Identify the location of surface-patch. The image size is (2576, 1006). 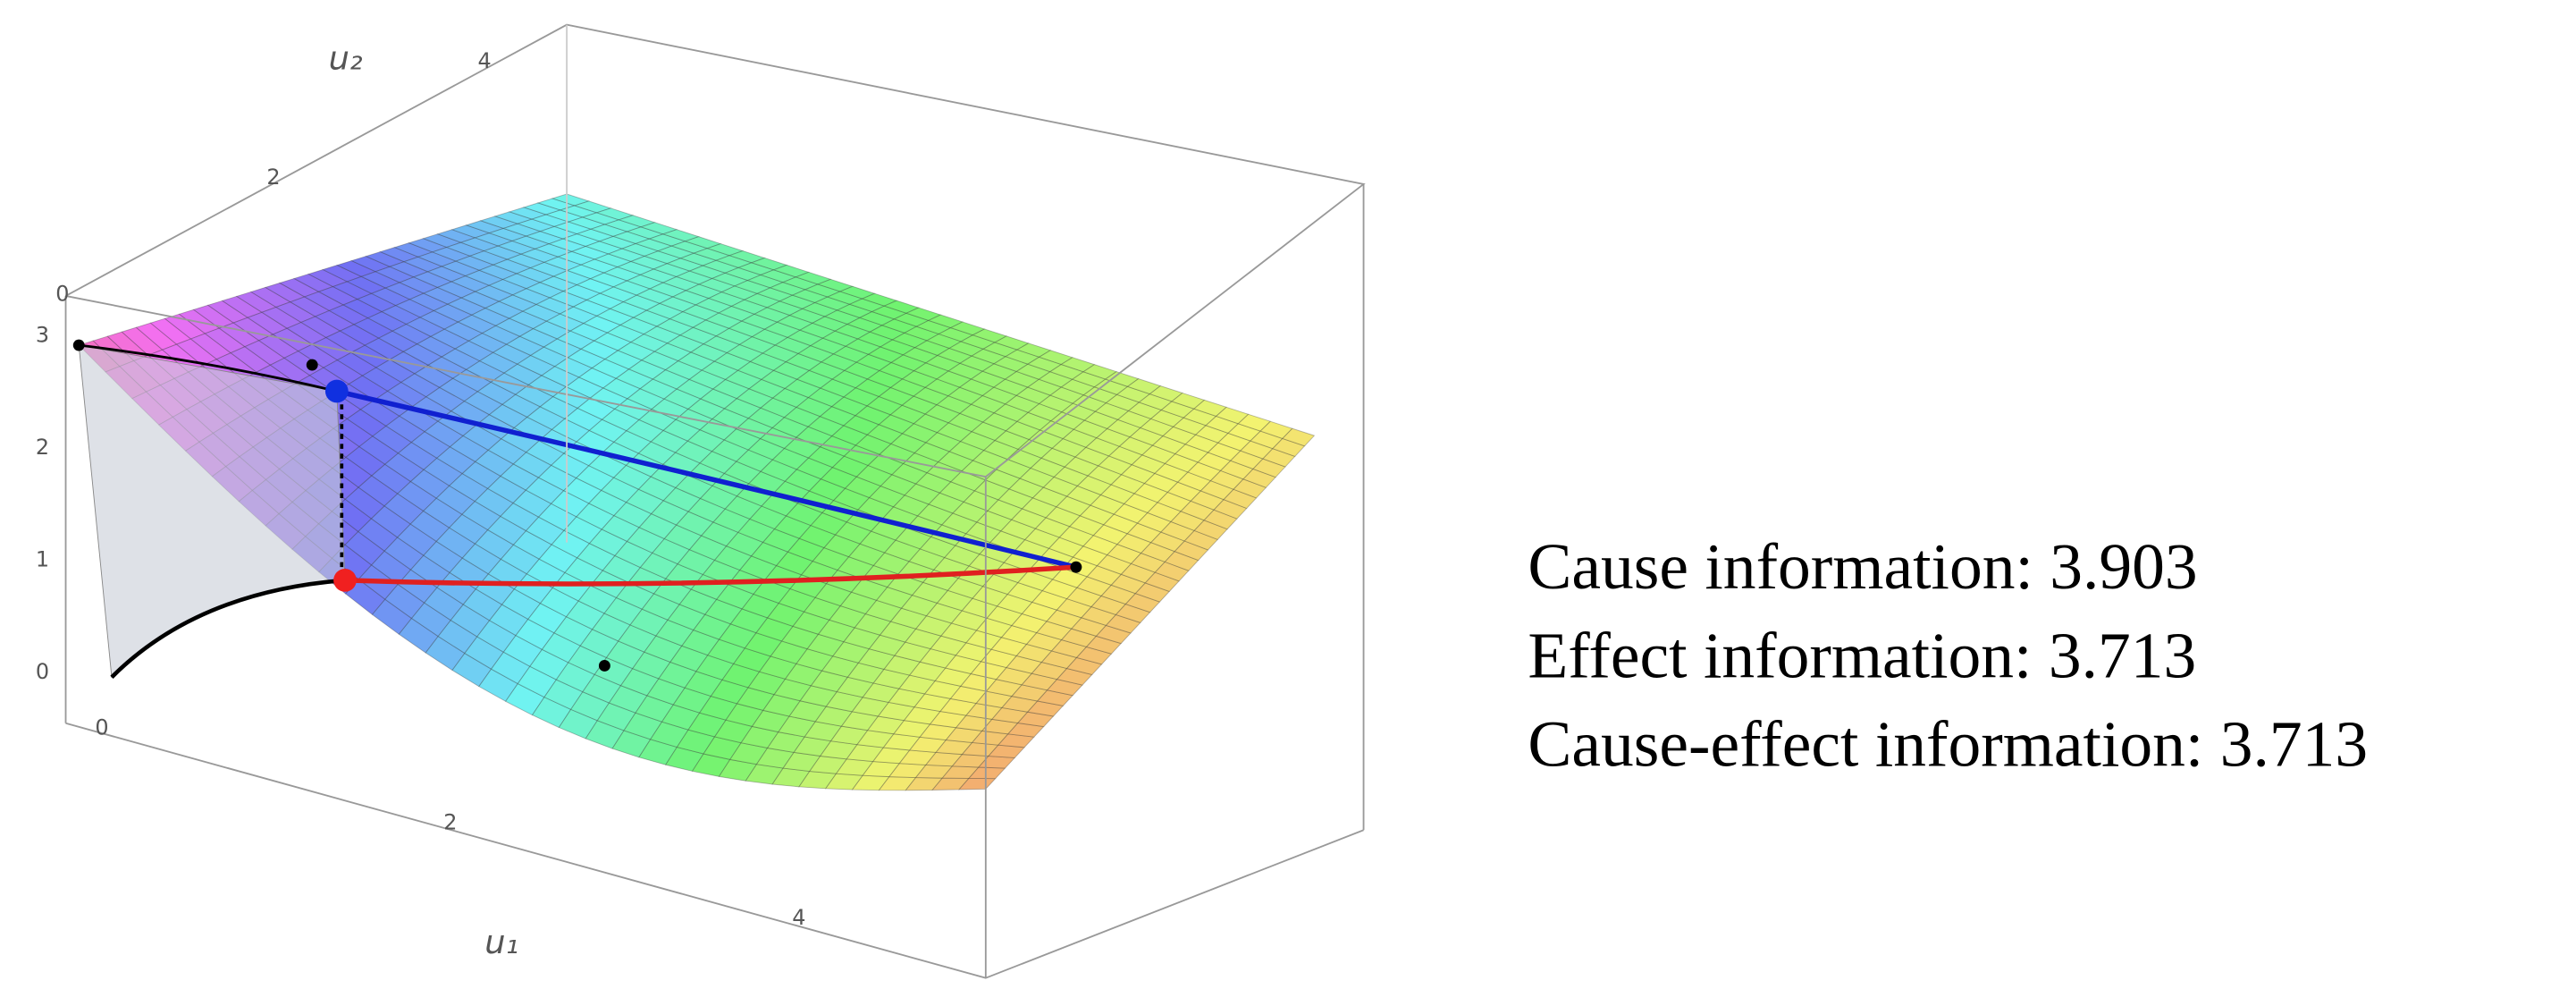
(1299, 437).